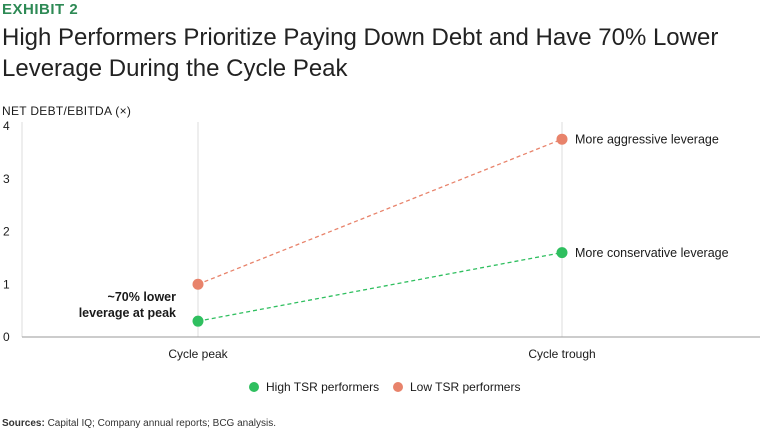  Describe the element at coordinates (652, 253) in the screenshot. I see `series-end-label: More conservative leverage` at that location.